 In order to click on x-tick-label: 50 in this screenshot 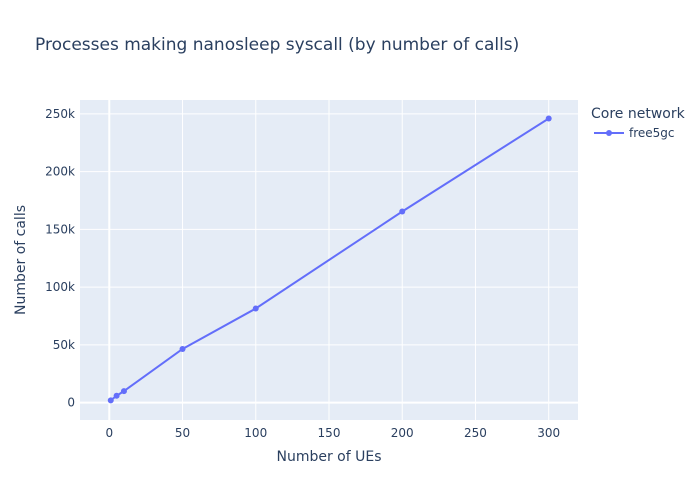, I will do `click(182, 433)`.